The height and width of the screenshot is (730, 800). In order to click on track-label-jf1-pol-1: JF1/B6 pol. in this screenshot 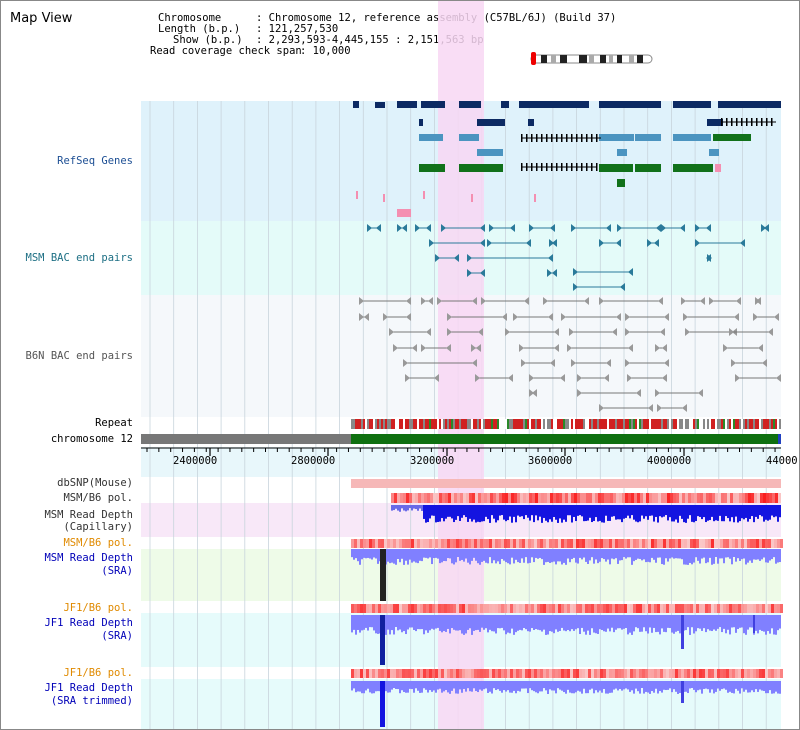, I will do `click(98, 608)`.